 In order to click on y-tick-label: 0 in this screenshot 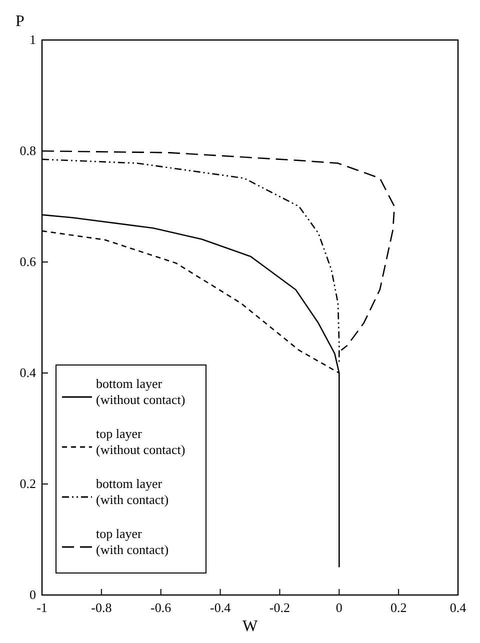, I will do `click(33, 594)`.